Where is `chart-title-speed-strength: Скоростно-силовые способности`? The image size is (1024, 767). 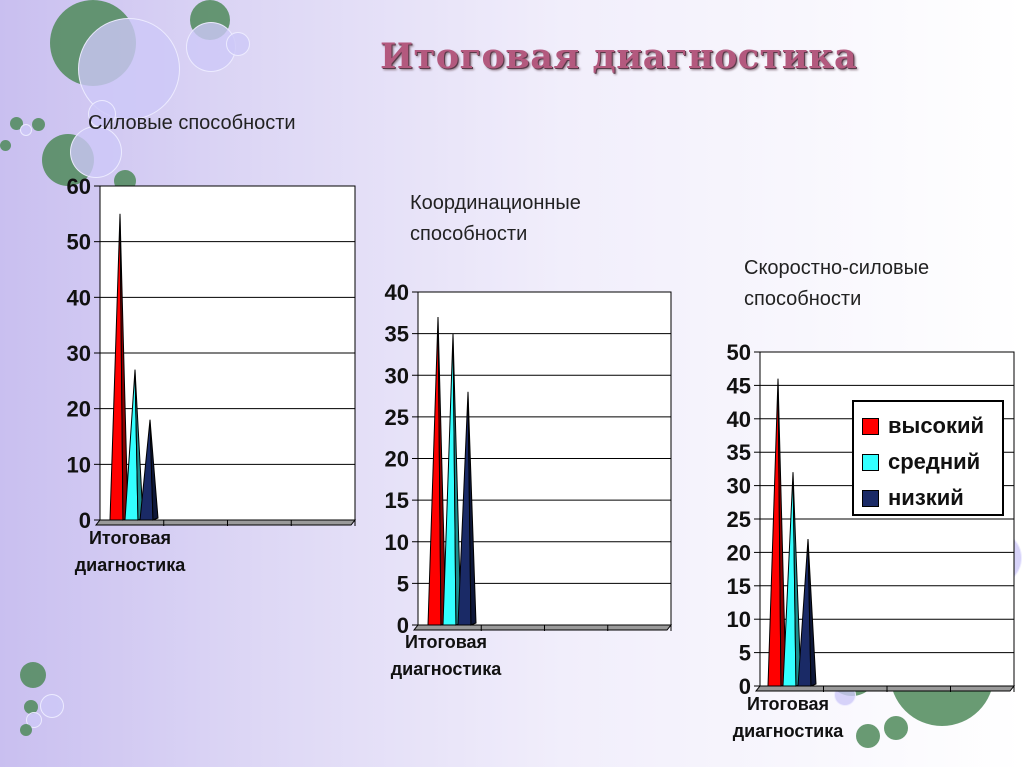 chart-title-speed-strength: Скоростно-силовые способности is located at coordinates (837, 283).